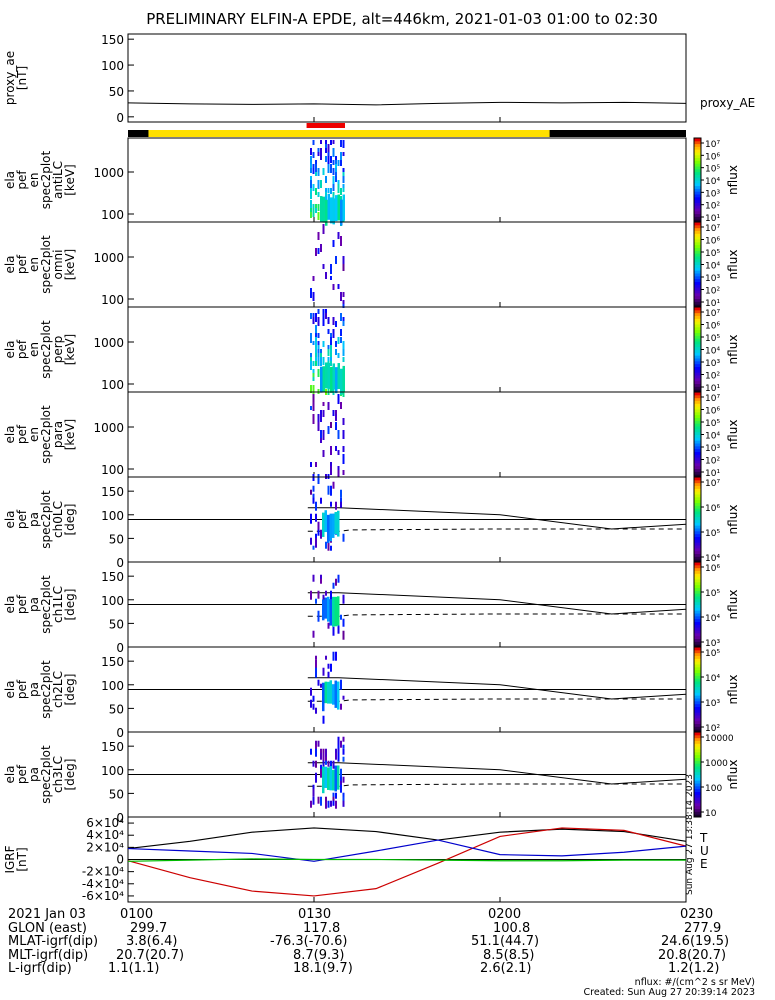 This screenshot has height=1000, width=775. What do you see at coordinates (58, 265) in the screenshot?
I see `y-axis-label: omni` at bounding box center [58, 265].